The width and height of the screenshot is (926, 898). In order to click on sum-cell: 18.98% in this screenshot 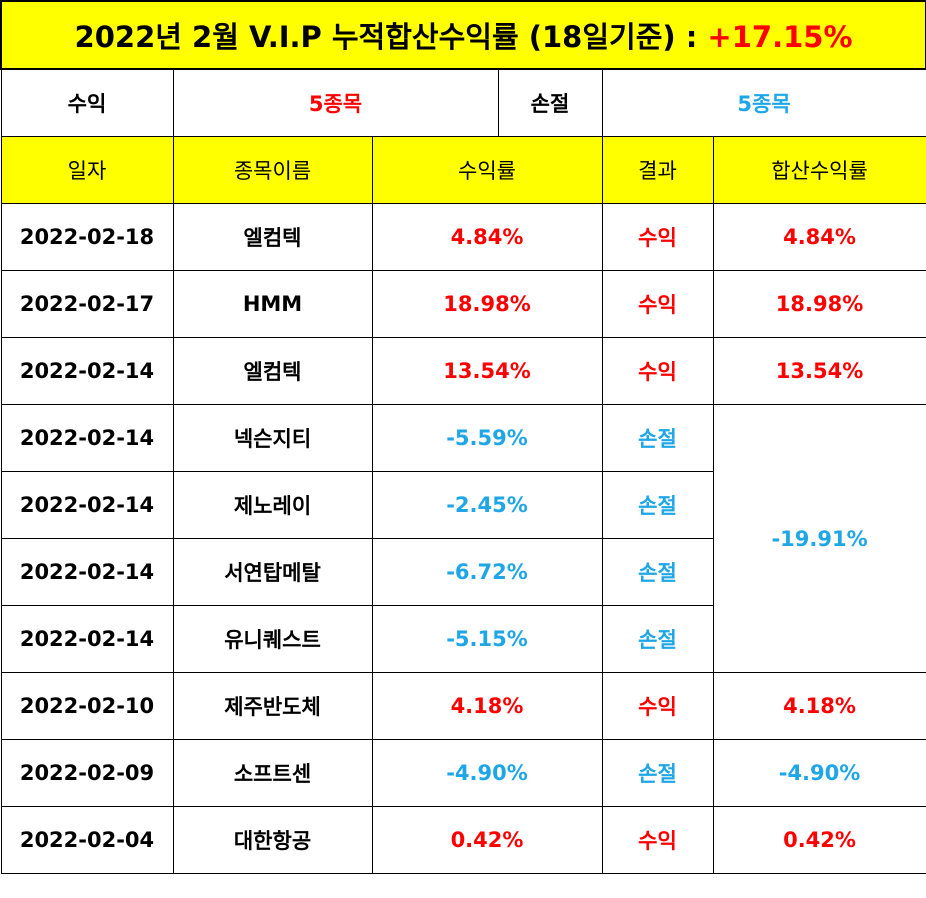, I will do `click(819, 304)`.